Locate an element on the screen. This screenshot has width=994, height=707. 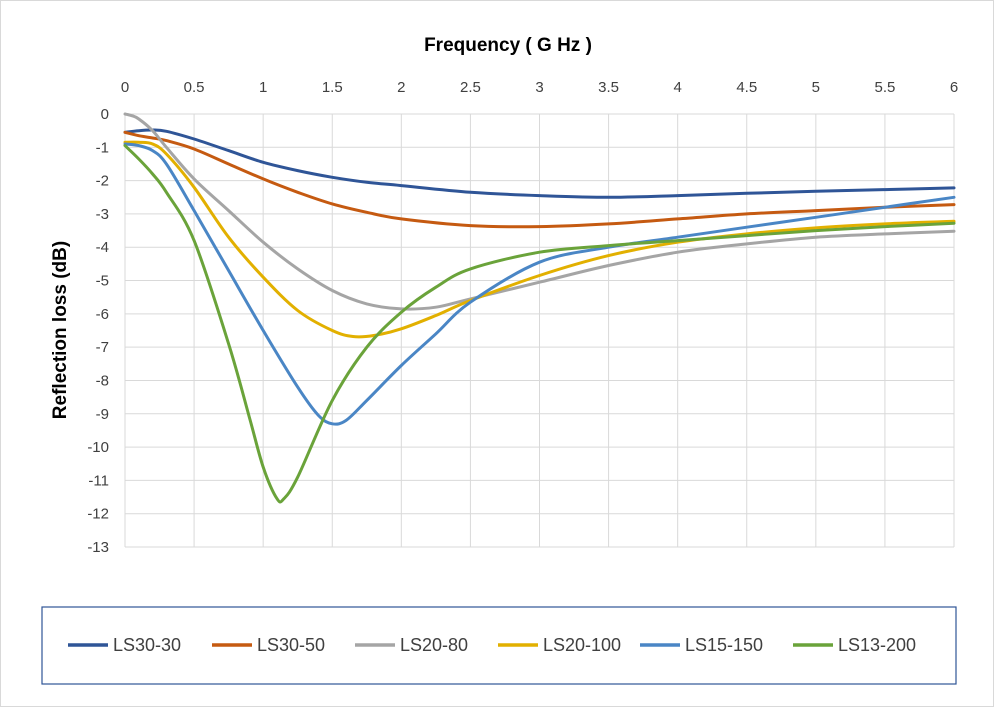
y-tick-label: -6 is located at coordinates (102, 314).